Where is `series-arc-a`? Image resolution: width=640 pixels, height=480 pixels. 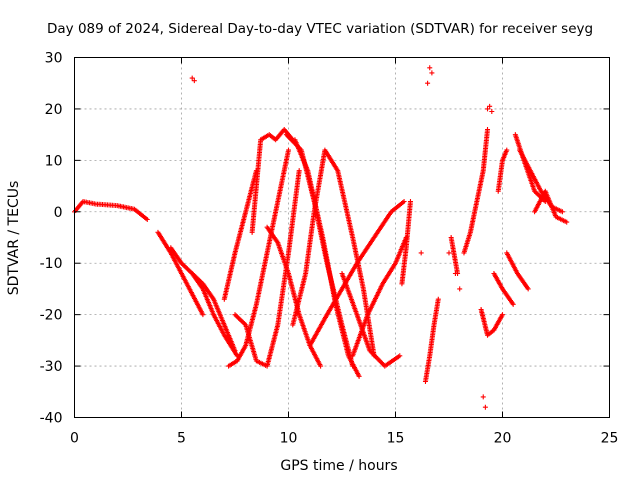
series-arc-a is located at coordinates (111, 210).